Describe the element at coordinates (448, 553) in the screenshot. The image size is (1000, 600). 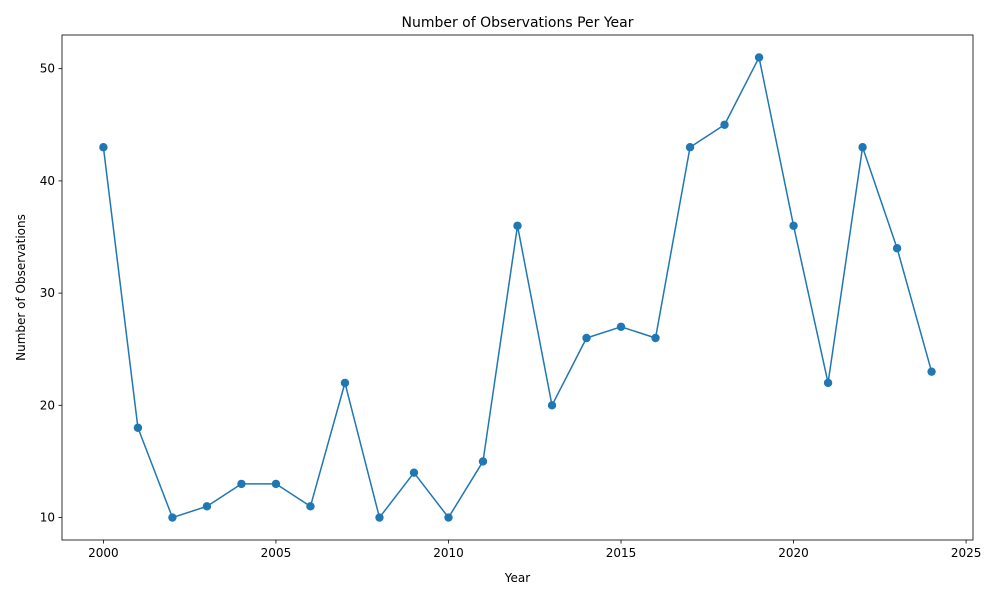
I see `x-tick-label: 2010` at that location.